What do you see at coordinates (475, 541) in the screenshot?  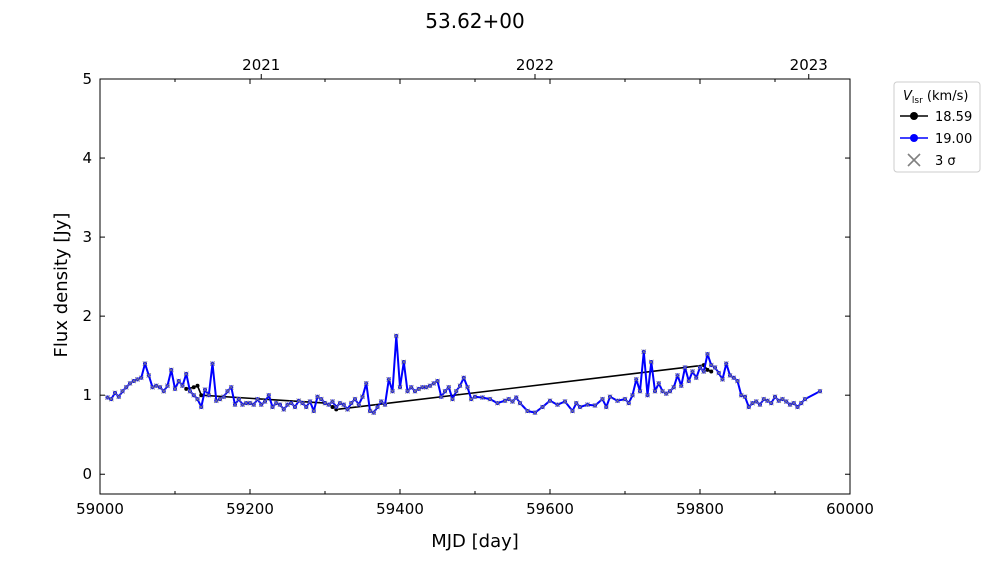 I see `x-axis-label: MJD [day]` at bounding box center [475, 541].